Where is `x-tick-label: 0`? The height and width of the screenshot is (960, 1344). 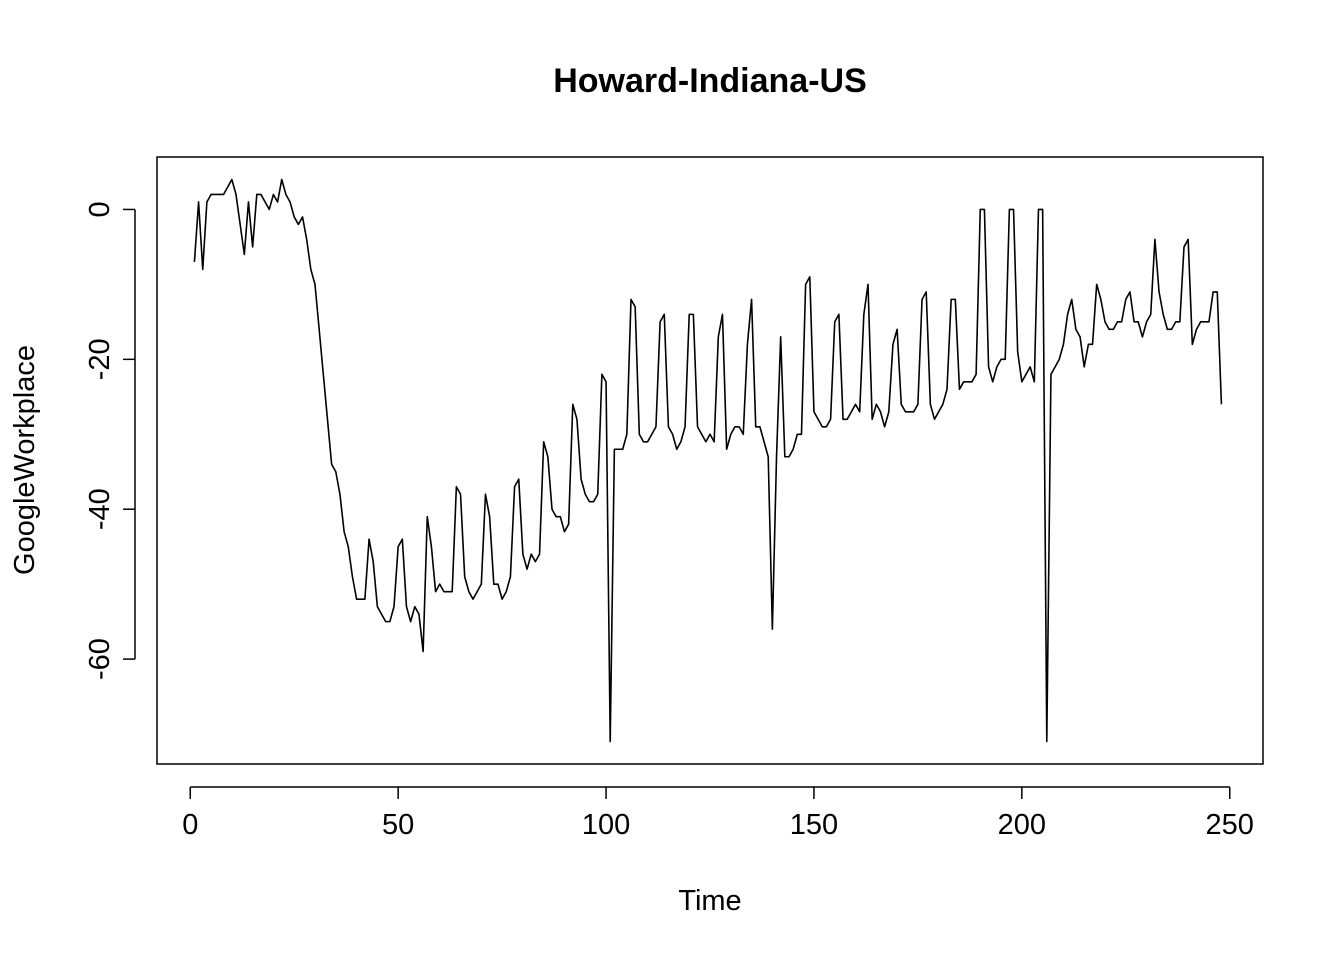 x-tick-label: 0 is located at coordinates (190, 825).